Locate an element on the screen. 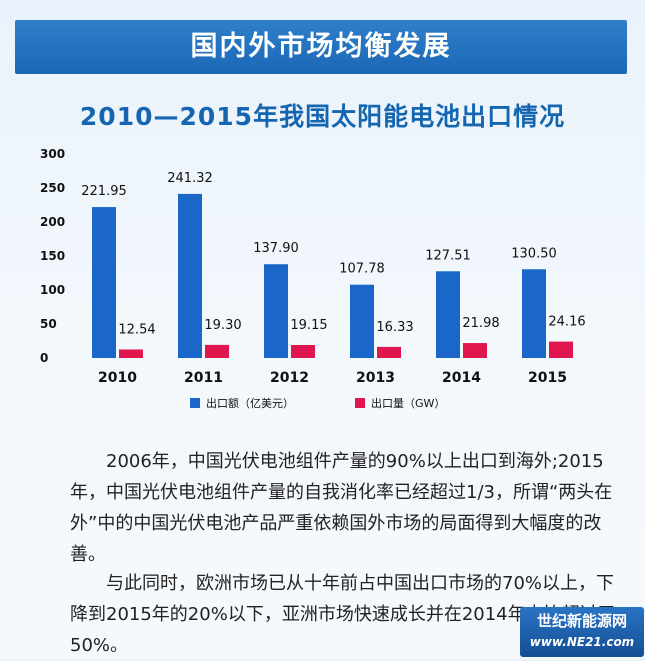 The width and height of the screenshot is (645, 661). bar-label-export-volume: 19.15 is located at coordinates (308, 325).